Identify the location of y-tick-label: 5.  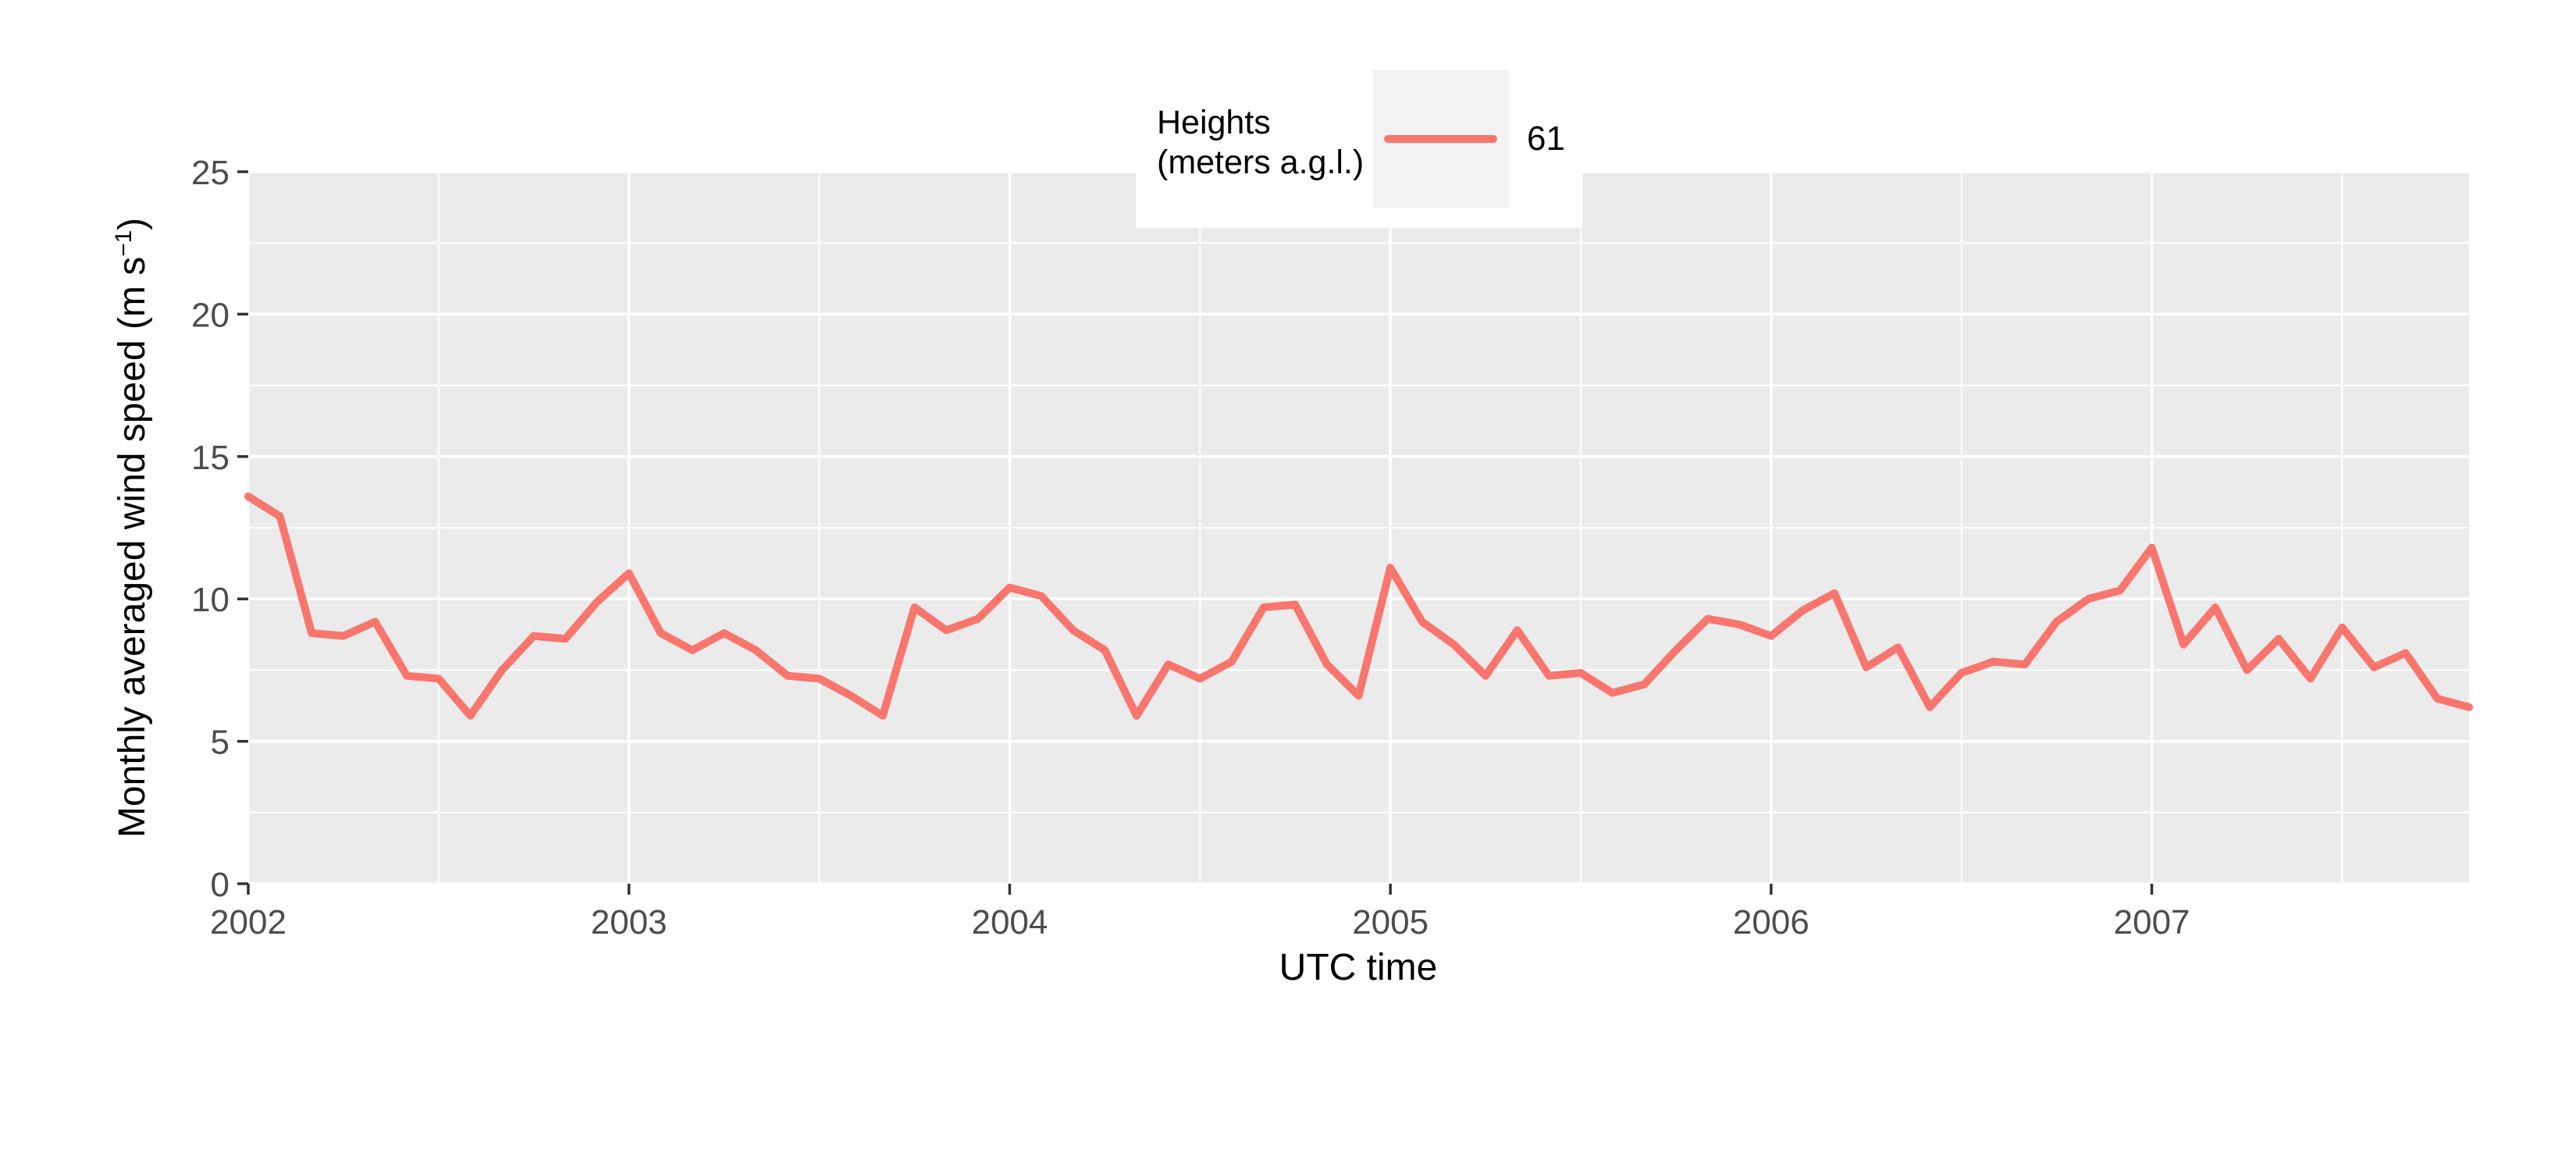
(220, 743).